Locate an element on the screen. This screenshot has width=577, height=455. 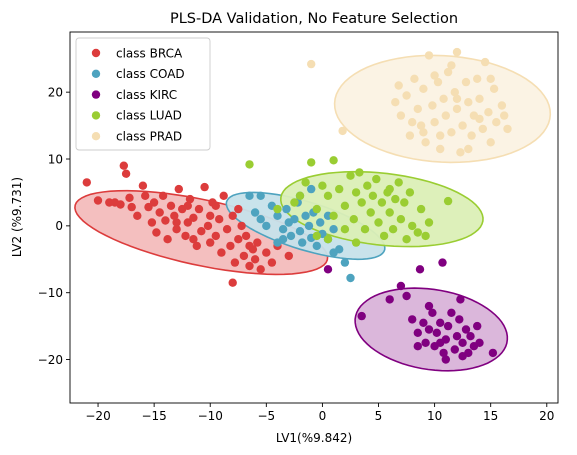
x-tick-label: −10 is located at coordinates (210, 416).